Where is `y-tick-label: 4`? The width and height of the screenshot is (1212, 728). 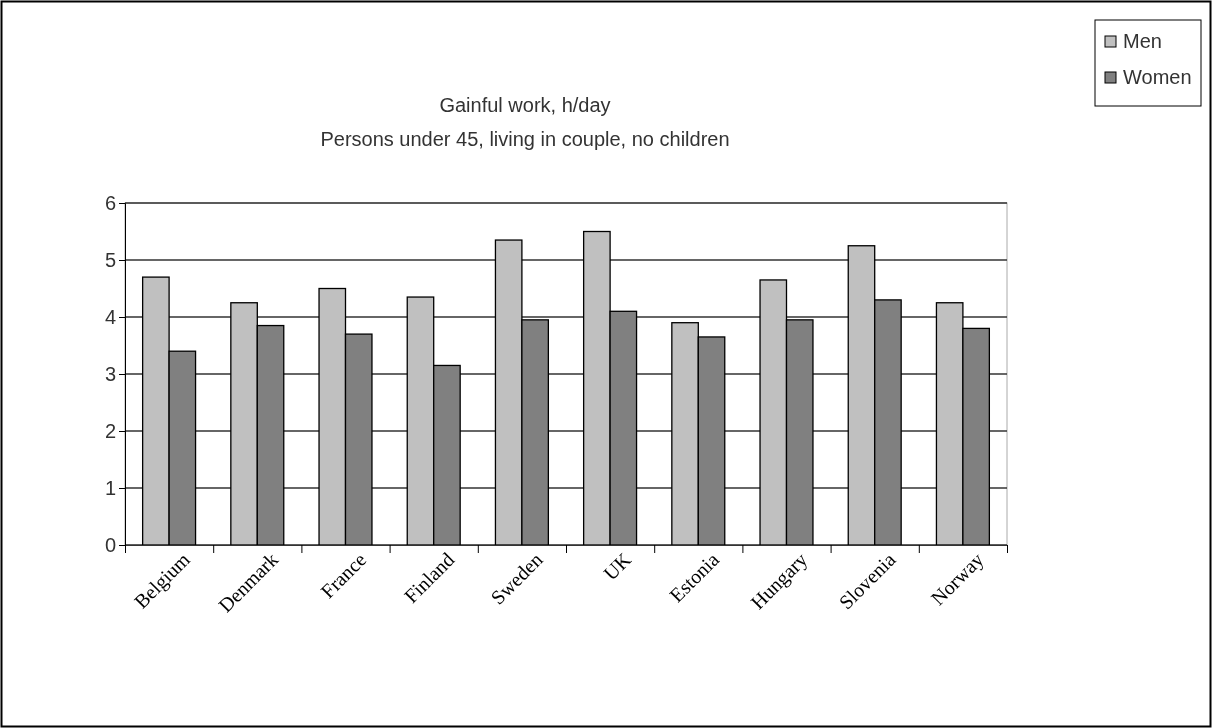 y-tick-label: 4 is located at coordinates (110, 316).